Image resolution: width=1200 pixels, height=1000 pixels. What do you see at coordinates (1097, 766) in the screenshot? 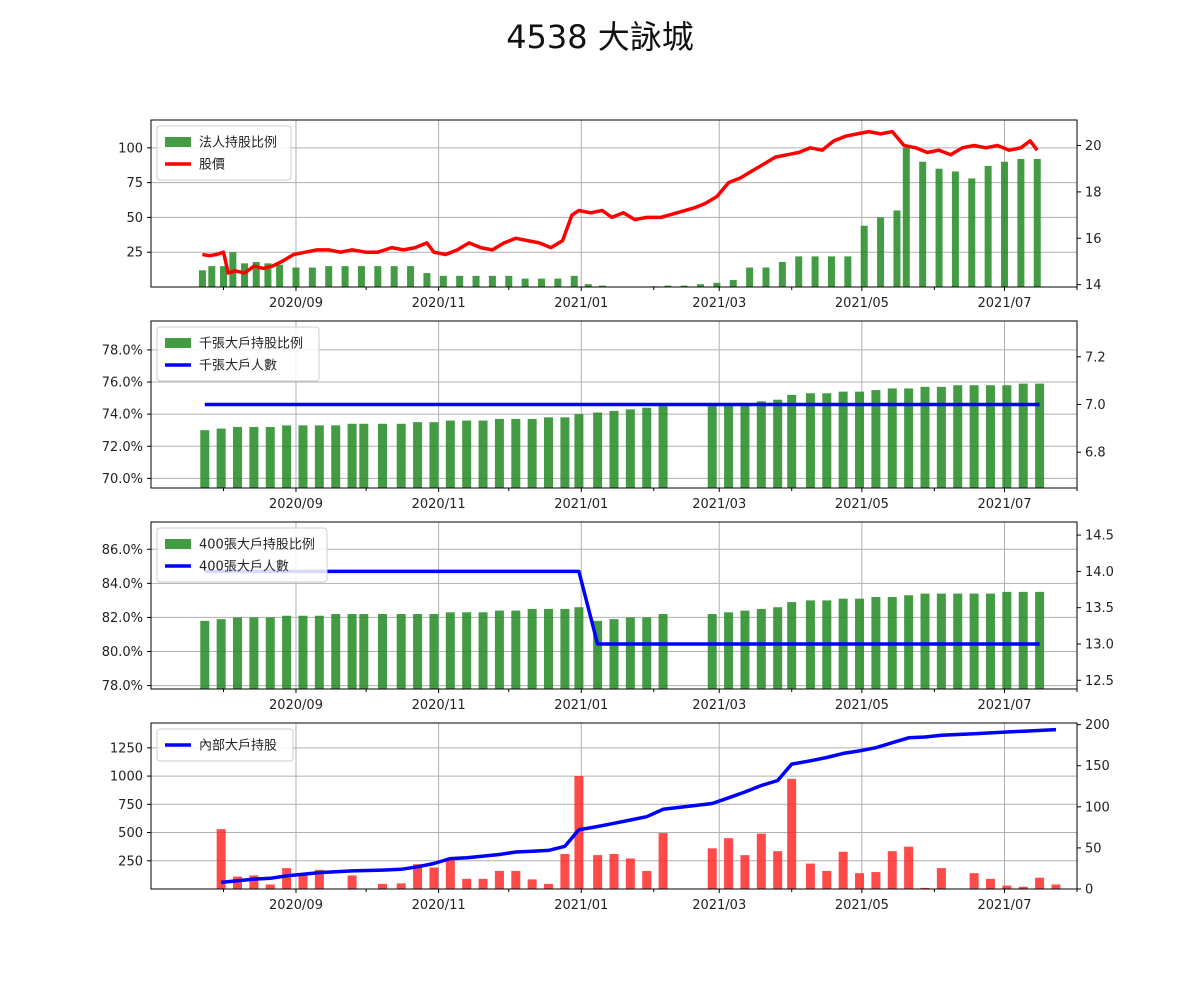
I see `y-tick-label-right: 150` at bounding box center [1097, 766].